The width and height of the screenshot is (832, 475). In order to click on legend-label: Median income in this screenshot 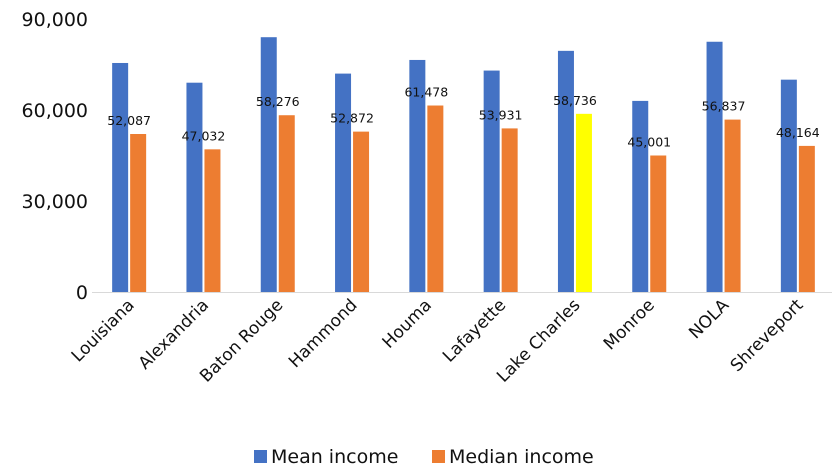, I will do `click(521, 457)`.